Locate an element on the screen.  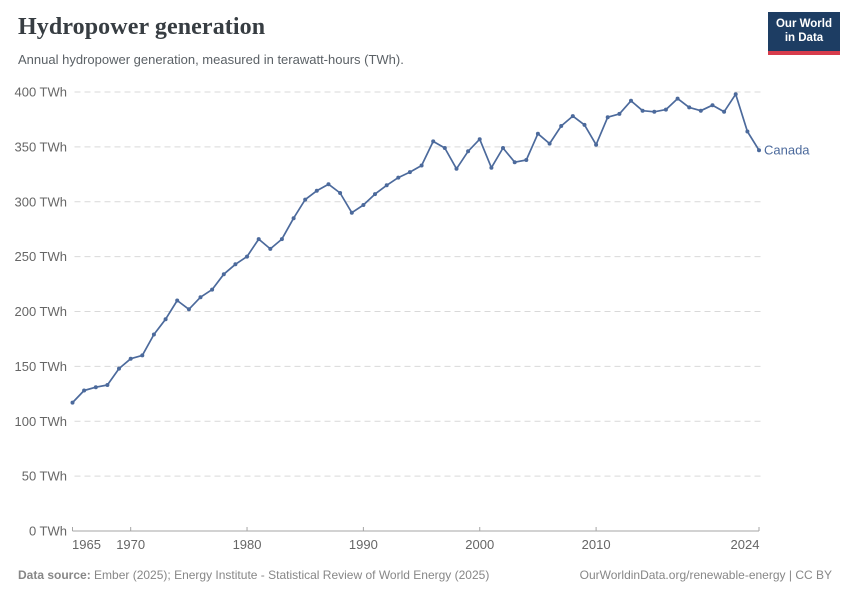
data-point-1980 is located at coordinates (247, 256).